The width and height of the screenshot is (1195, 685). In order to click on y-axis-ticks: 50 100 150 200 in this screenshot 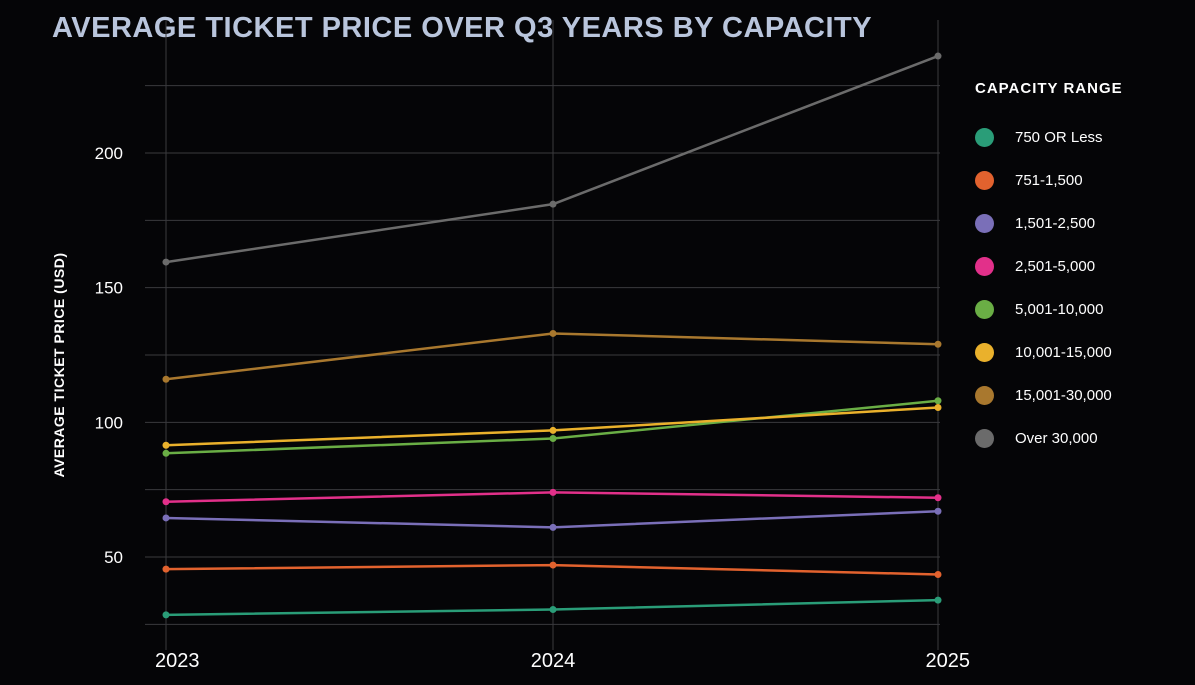, I will do `click(109, 355)`.